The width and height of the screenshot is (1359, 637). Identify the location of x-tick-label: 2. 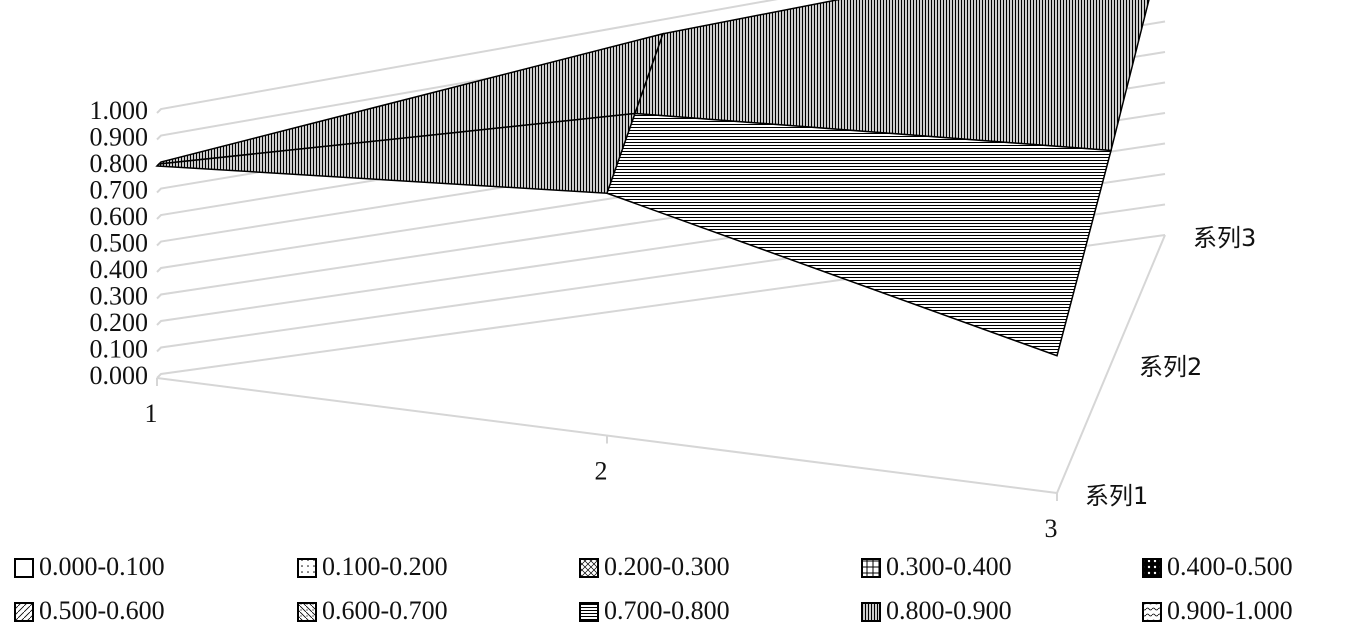
(601, 470).